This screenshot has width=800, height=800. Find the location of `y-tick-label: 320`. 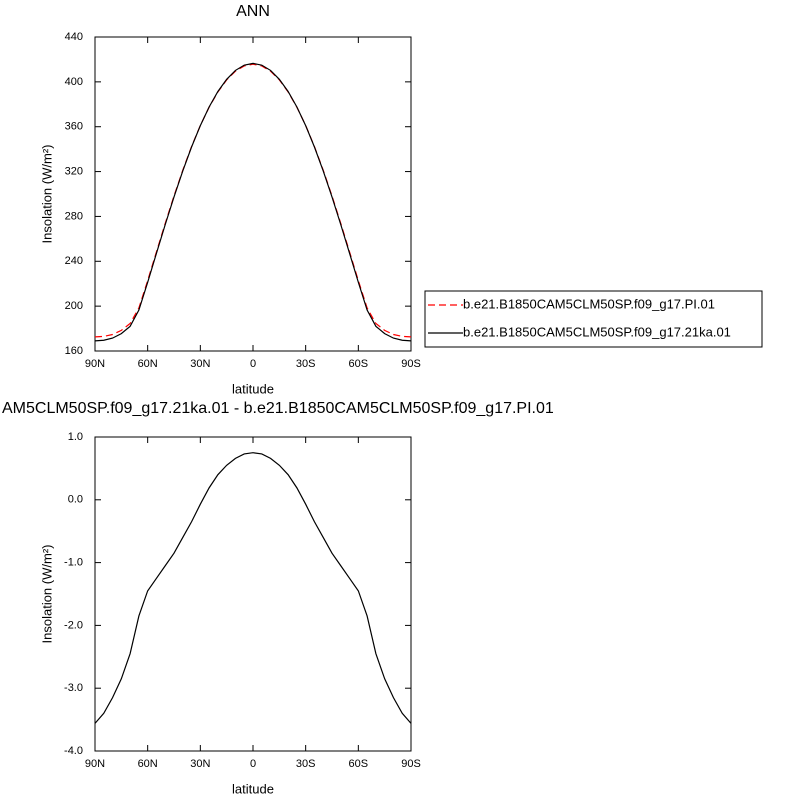

y-tick-label: 320 is located at coordinates (74, 171).